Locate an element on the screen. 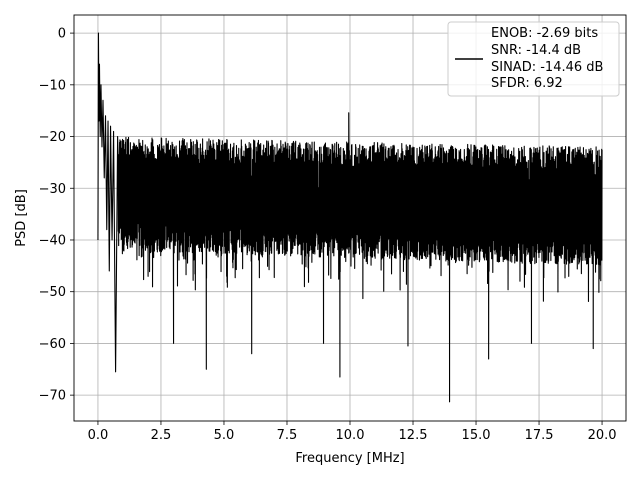 The width and height of the screenshot is (640, 480). x-tick-label: 17.5 is located at coordinates (539, 435).